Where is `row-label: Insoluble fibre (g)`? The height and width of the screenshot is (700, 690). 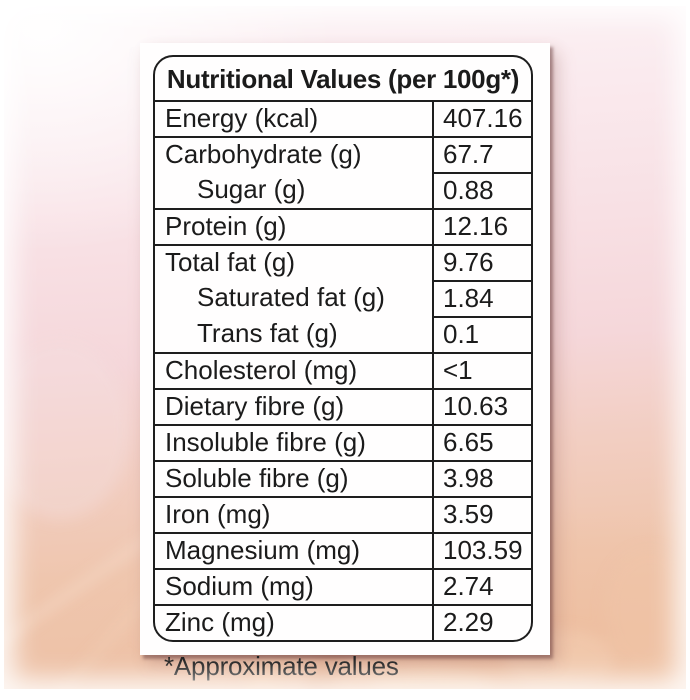 row-label: Insoluble fibre (g) is located at coordinates (293, 442).